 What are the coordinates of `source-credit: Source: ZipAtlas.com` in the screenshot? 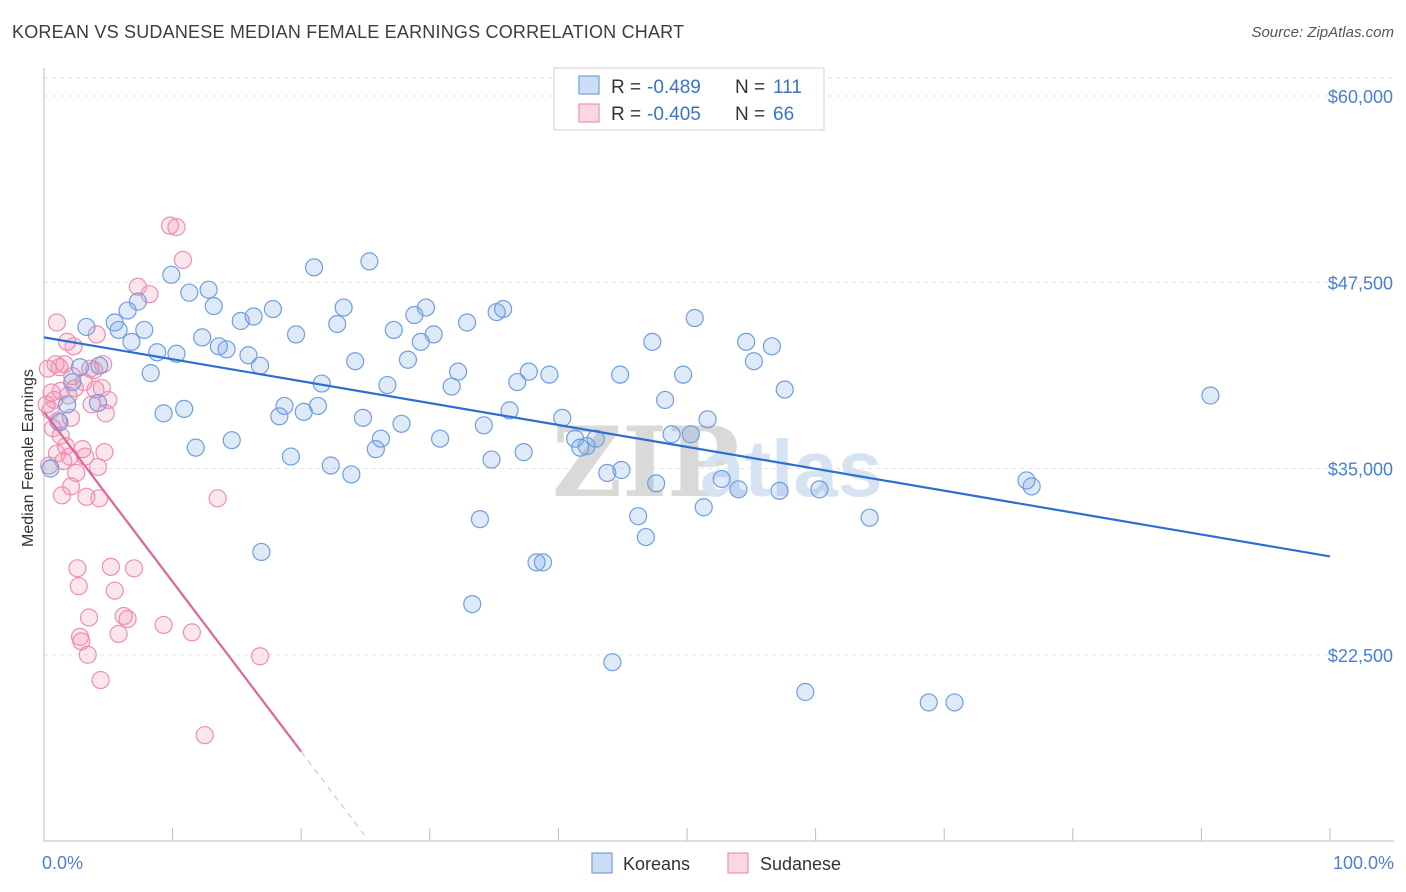 It's located at (1322, 32).